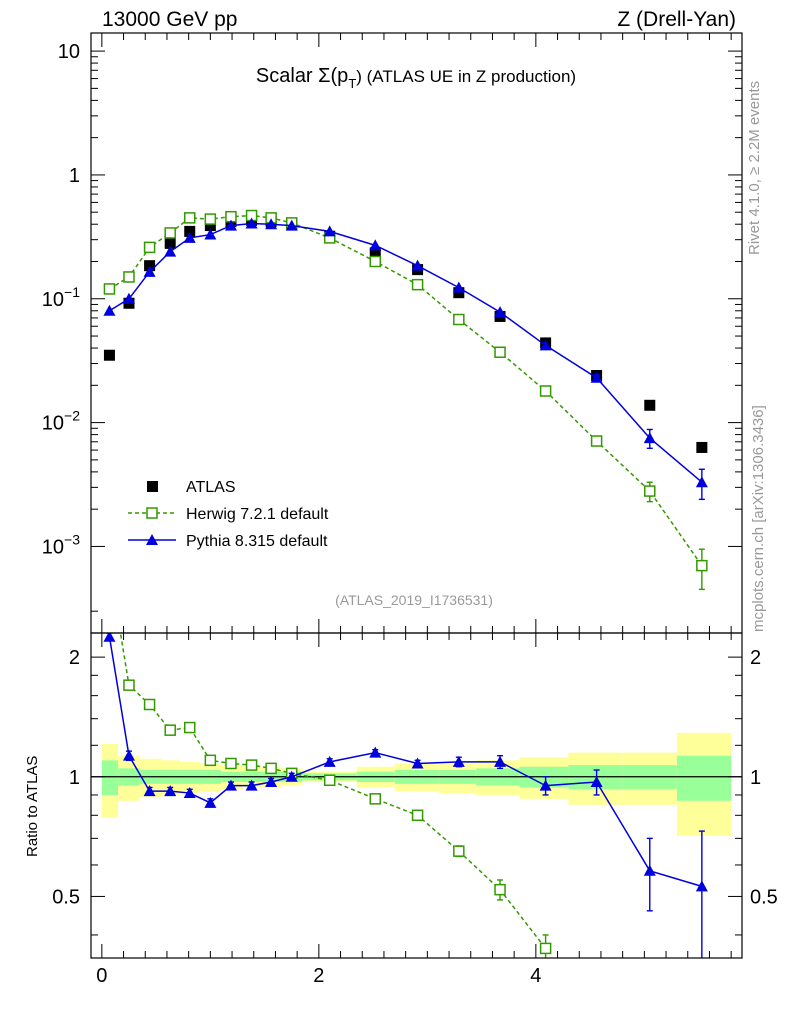  Describe the element at coordinates (211, 487) in the screenshot. I see `legend-label-atlas: ATLAS` at that location.